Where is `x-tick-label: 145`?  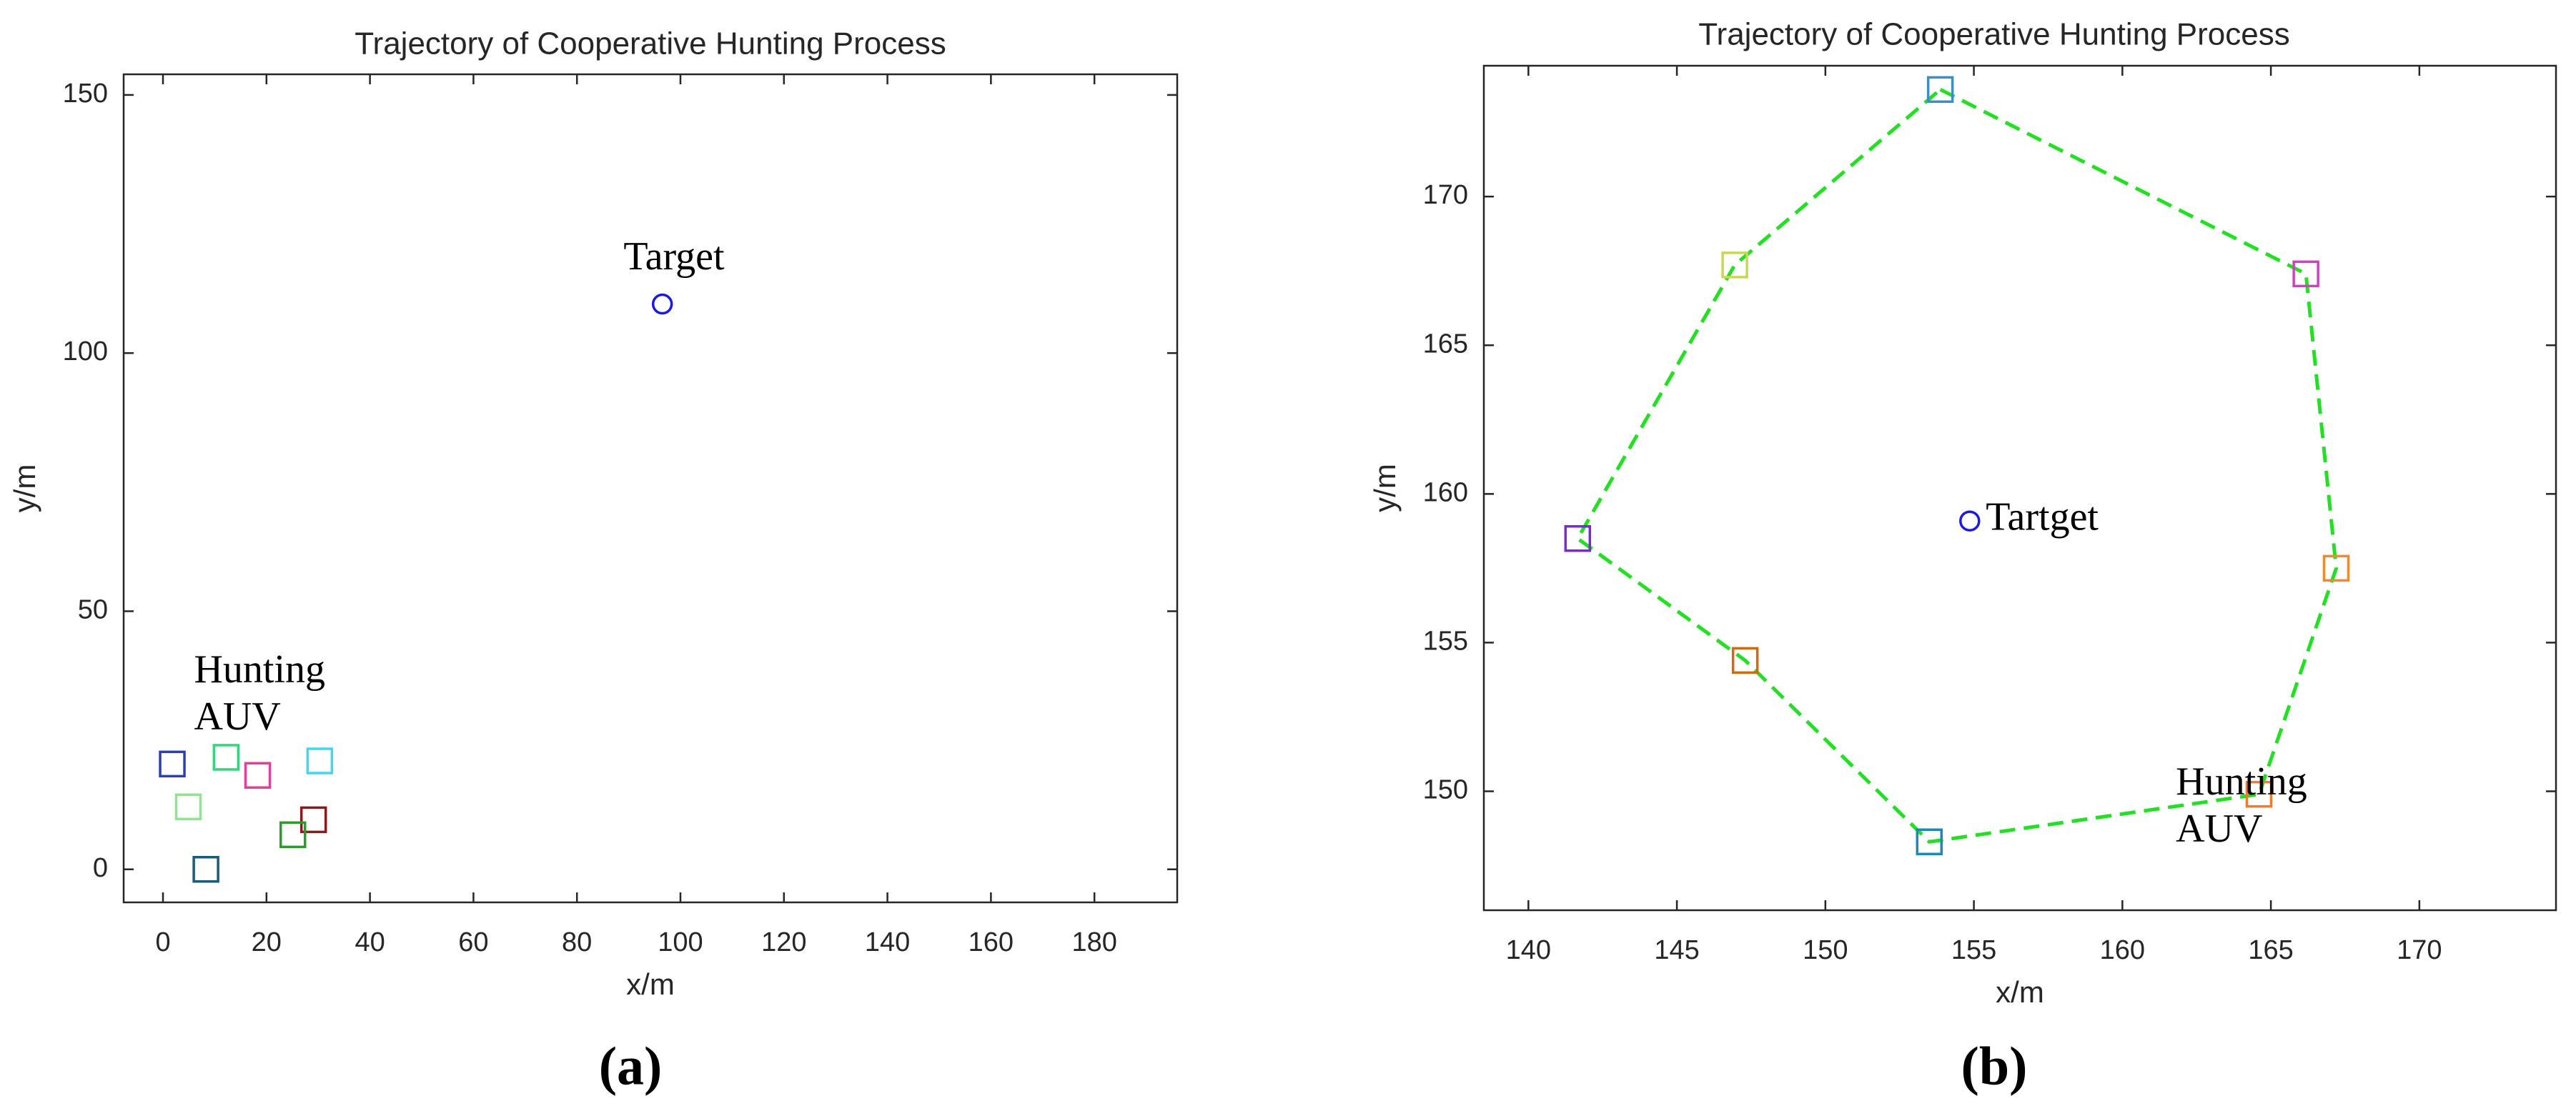 x-tick-label: 145 is located at coordinates (1677, 950).